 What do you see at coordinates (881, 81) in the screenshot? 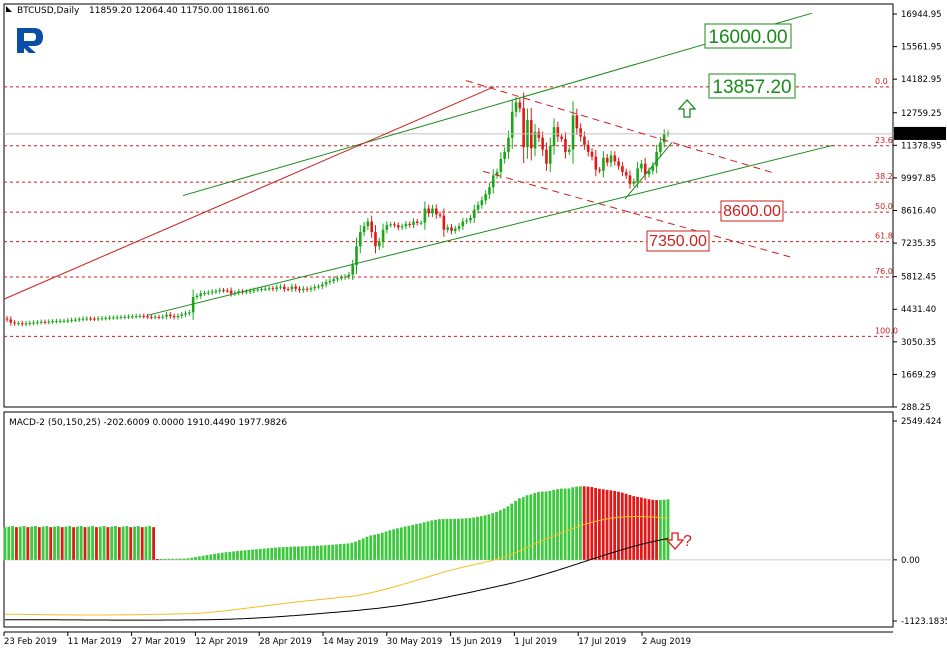
I see `fib-level-label: 0.0` at bounding box center [881, 81].